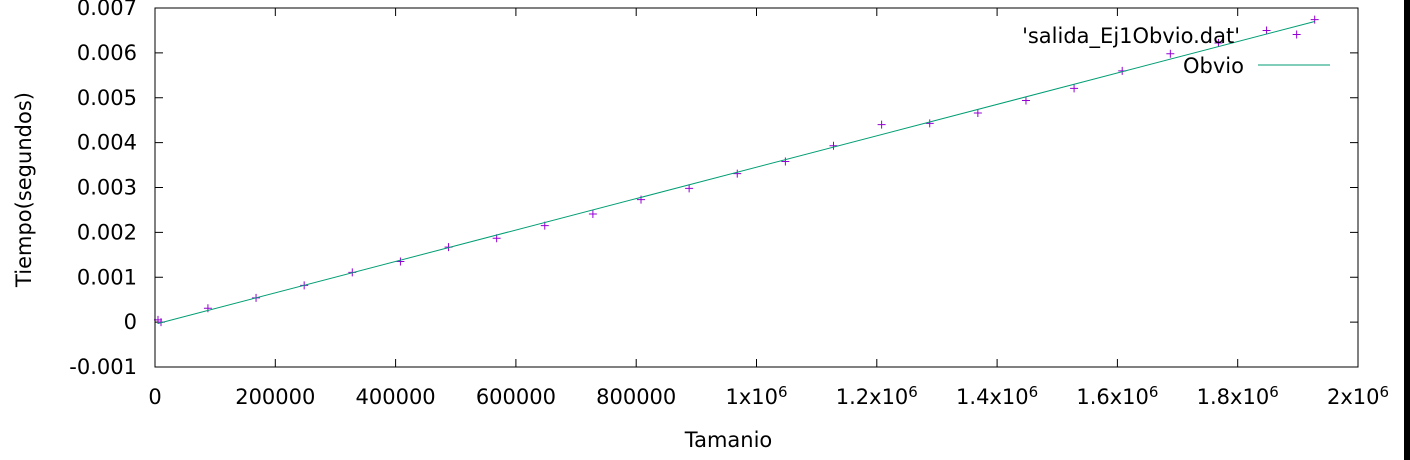  Describe the element at coordinates (107, 10) in the screenshot. I see `y-tick-label: 0.007` at that location.